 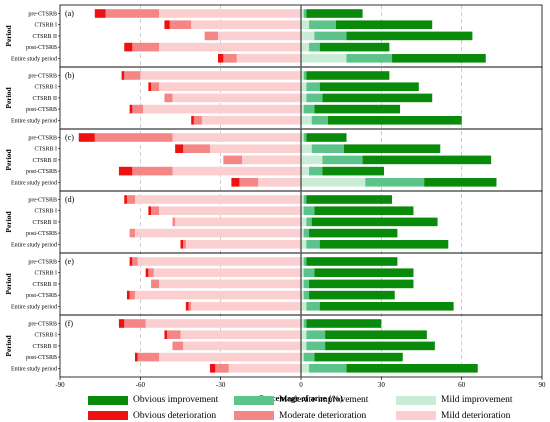 I want to click on category-label: pre-CTSRB, so click(x=42, y=15).